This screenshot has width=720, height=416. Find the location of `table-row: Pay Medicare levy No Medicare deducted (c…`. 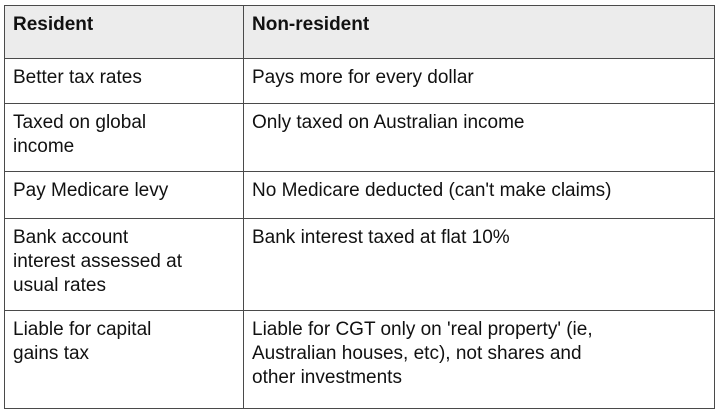

table-row: Pay Medicare levy No Medicare deducted (c… is located at coordinates (359, 195).